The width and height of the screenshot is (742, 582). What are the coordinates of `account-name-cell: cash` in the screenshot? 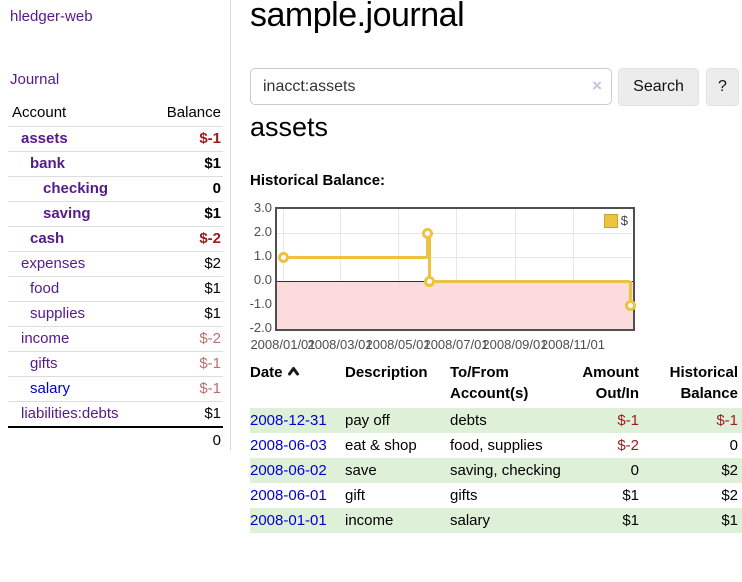 It's located at (79, 239).